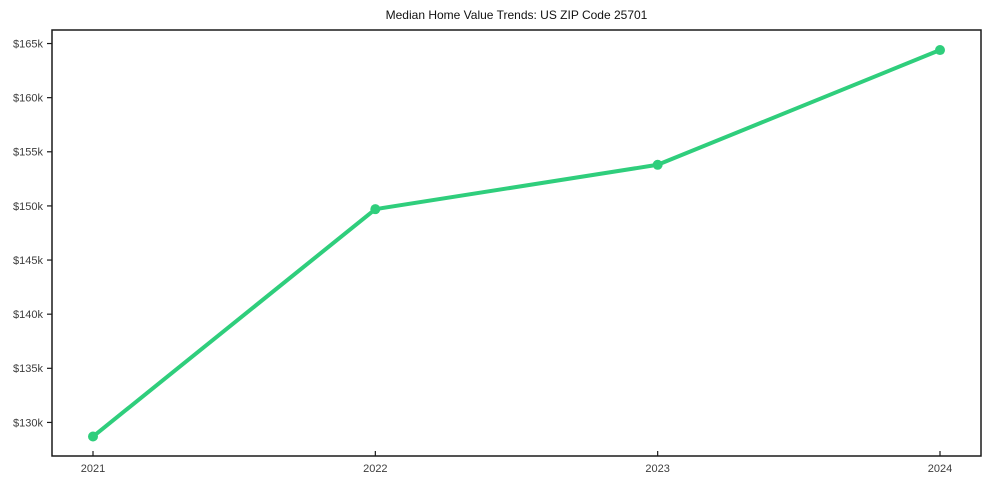  I want to click on y-tick-label: $155k, so click(28, 153).